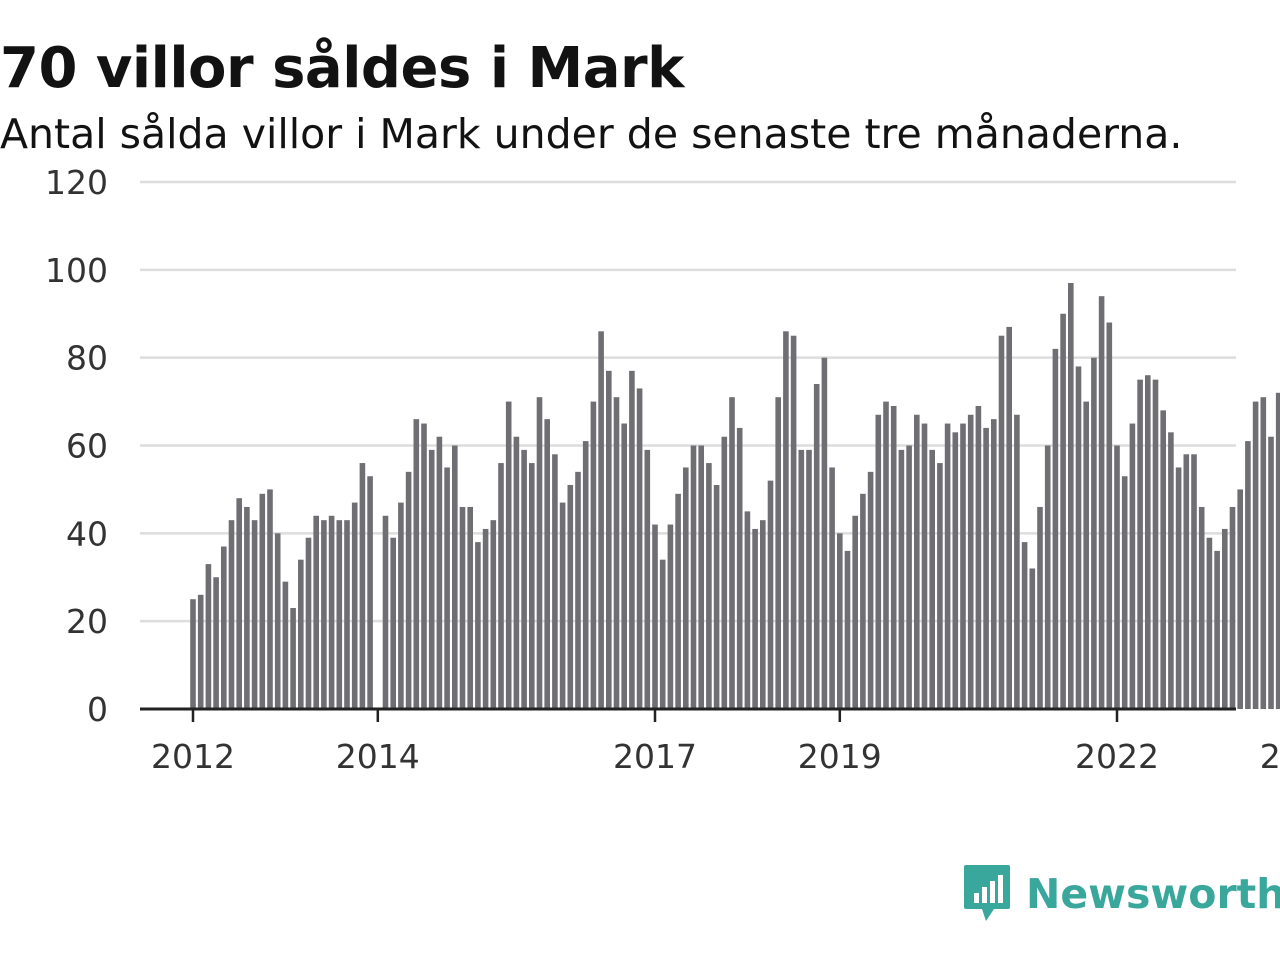  I want to click on chart-title: 70 villor såldes i Mark, so click(342, 68).